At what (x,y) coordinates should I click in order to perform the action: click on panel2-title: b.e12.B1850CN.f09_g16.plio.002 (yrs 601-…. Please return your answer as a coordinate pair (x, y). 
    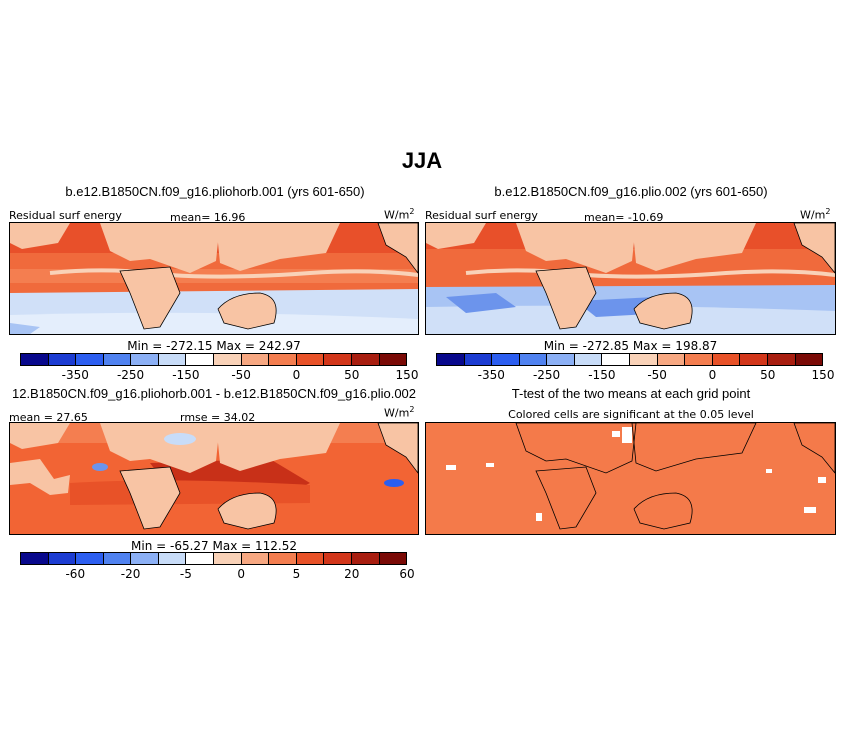
    Looking at the image, I should click on (631, 191).